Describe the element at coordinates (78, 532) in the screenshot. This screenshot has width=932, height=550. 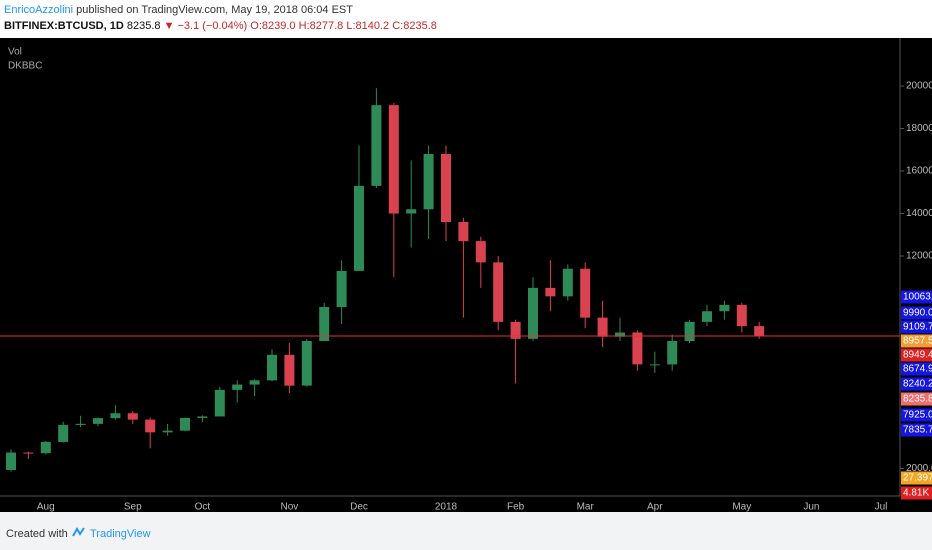
I see `brand-logo` at that location.